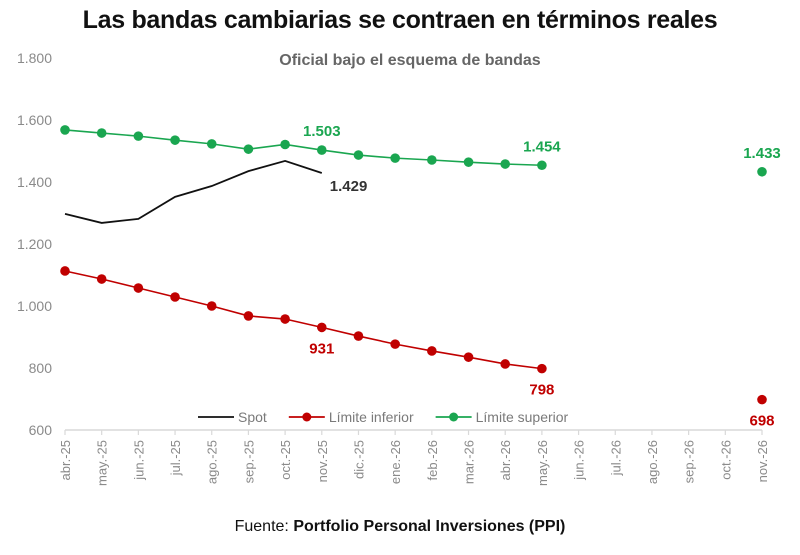 Image resolution: width=800 pixels, height=555 pixels. What do you see at coordinates (102, 463) in the screenshot?
I see `x-tick-label: may.-25` at bounding box center [102, 463].